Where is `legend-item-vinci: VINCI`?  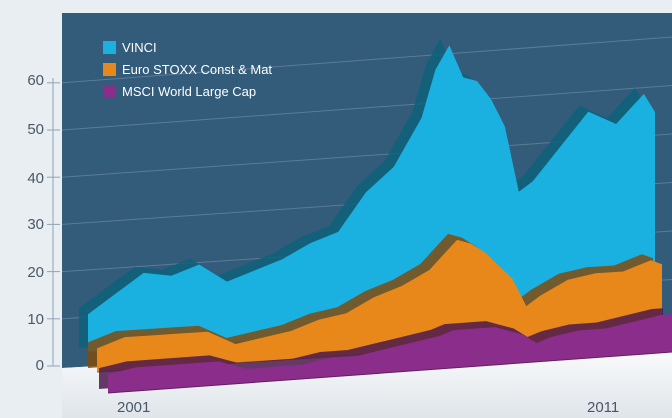 legend-item-vinci: VINCI is located at coordinates (187, 51).